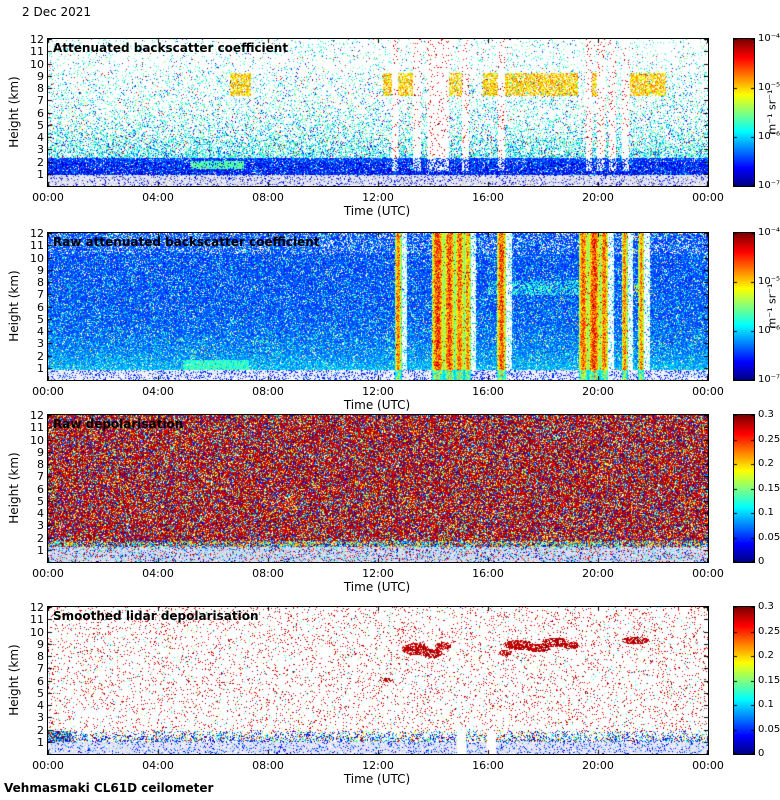 The image size is (780, 800). What do you see at coordinates (171, 48) in the screenshot?
I see `panel-title: Attenuated backscatter coefficient` at bounding box center [171, 48].